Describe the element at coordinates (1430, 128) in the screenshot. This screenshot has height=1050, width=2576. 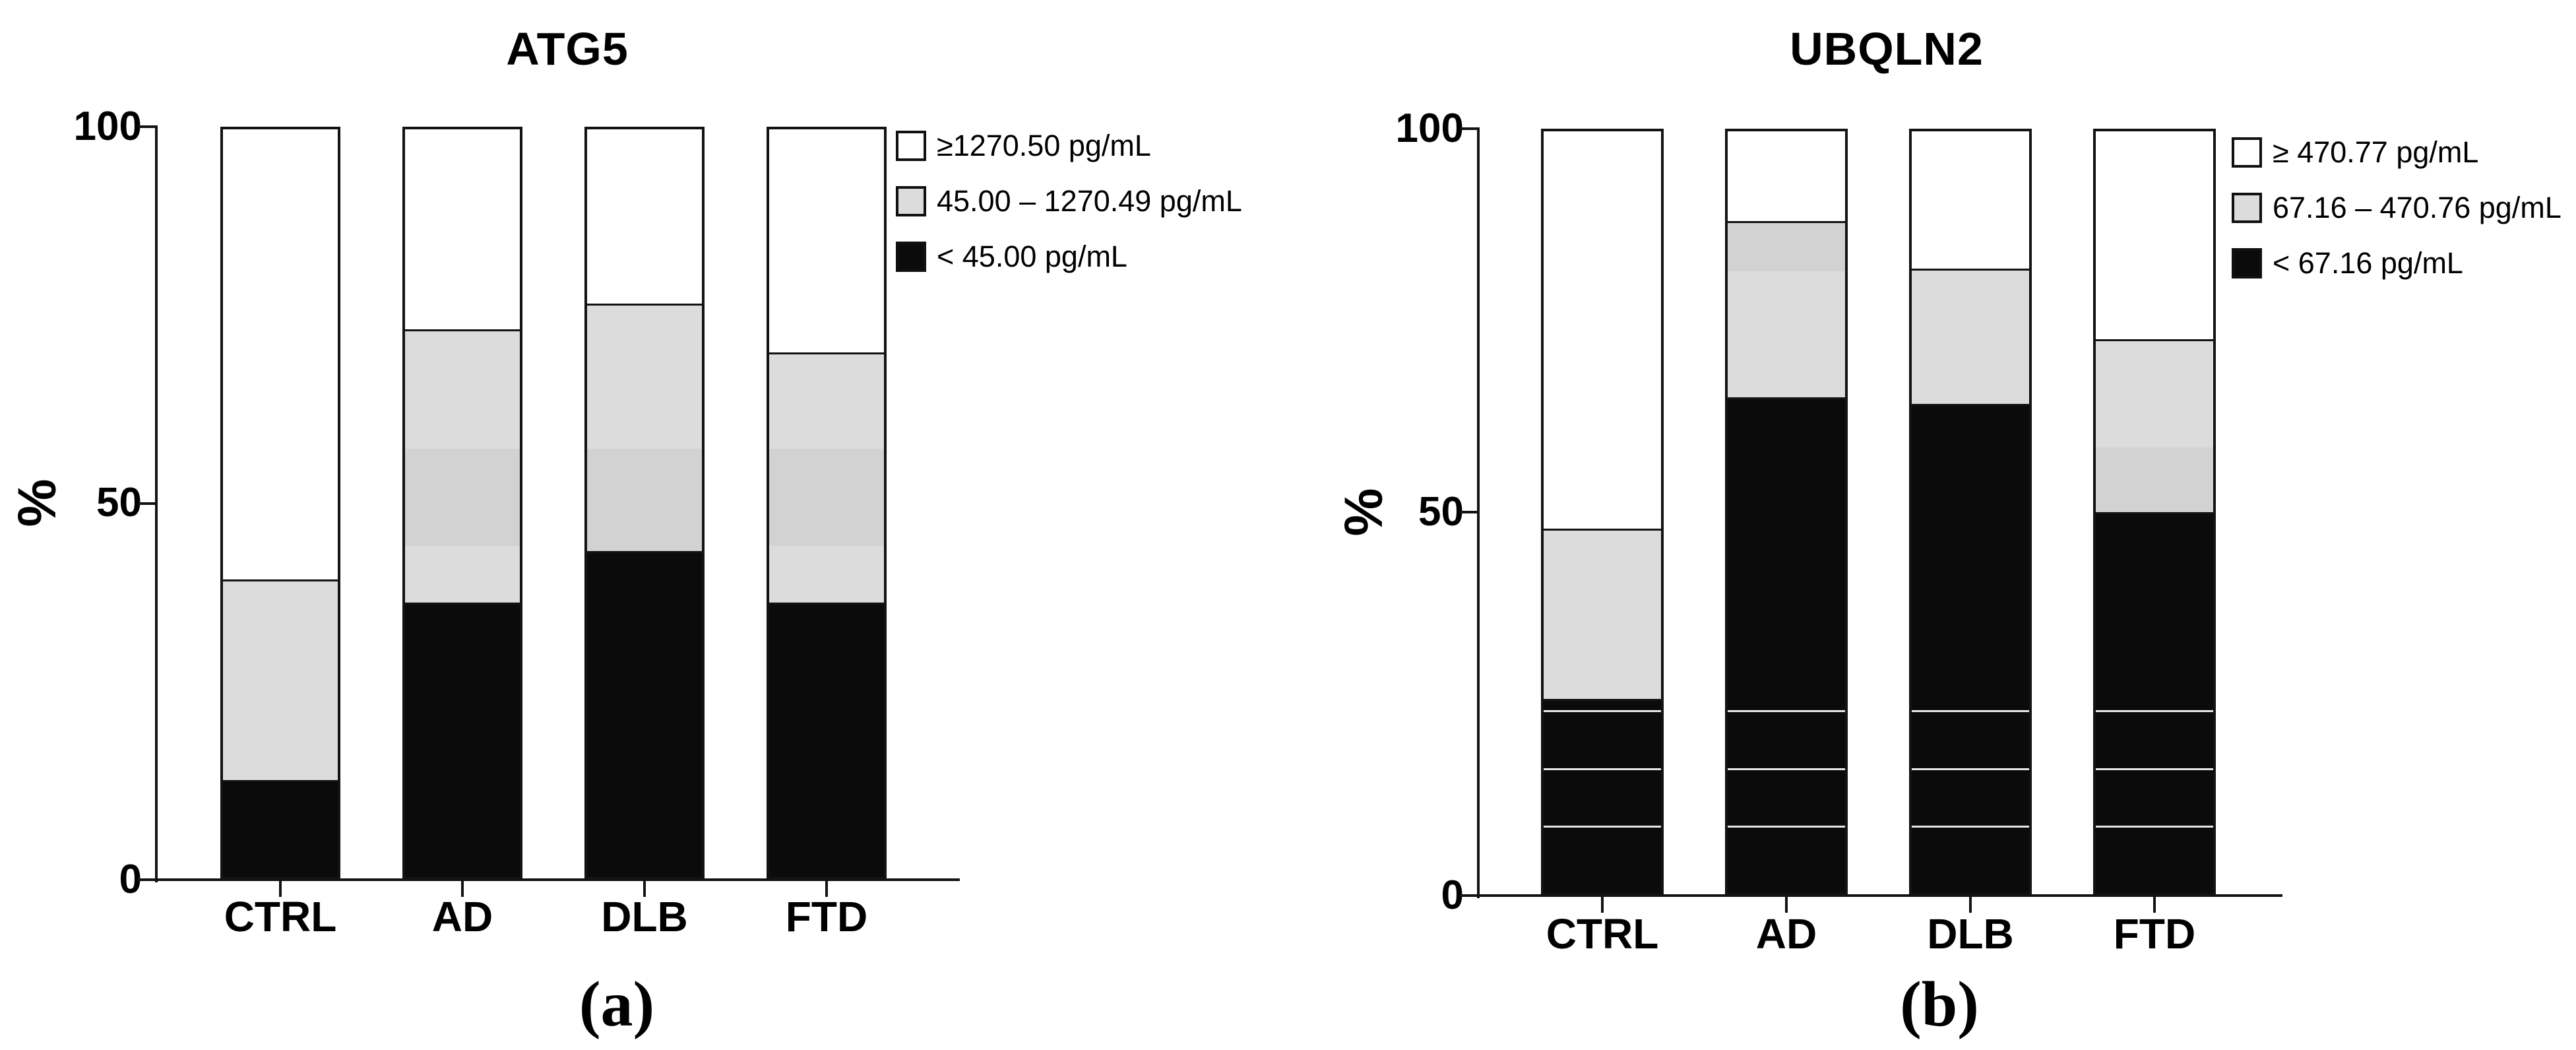
I see `panel-b-ytick-100: 100` at that location.